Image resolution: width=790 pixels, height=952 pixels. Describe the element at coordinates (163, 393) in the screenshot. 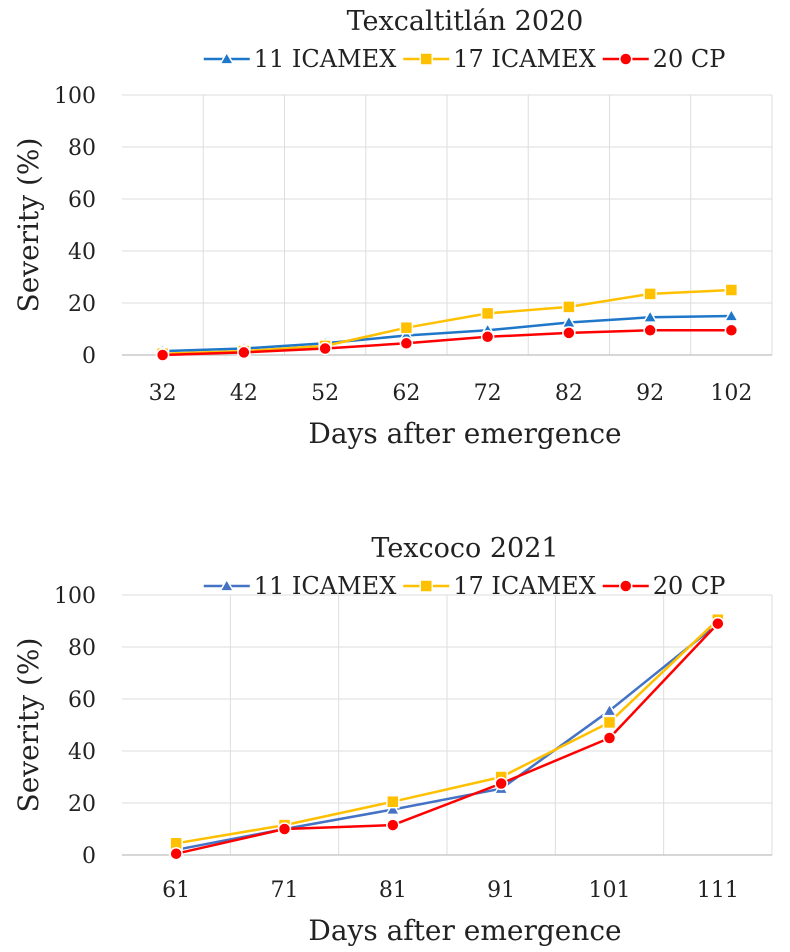

I see `x-tick-label: 32` at that location.